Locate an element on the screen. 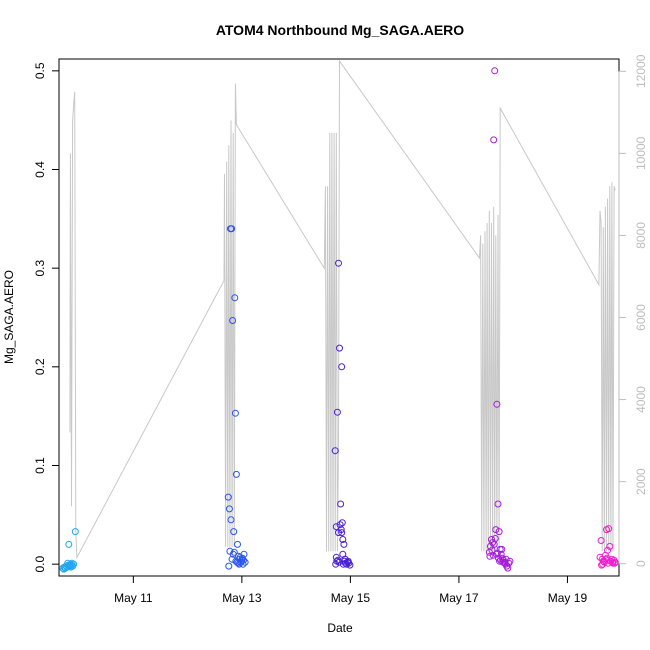  secondary-y-axis: 0 2000 4000 6000 8000 10000 12000 is located at coordinates (633, 310).